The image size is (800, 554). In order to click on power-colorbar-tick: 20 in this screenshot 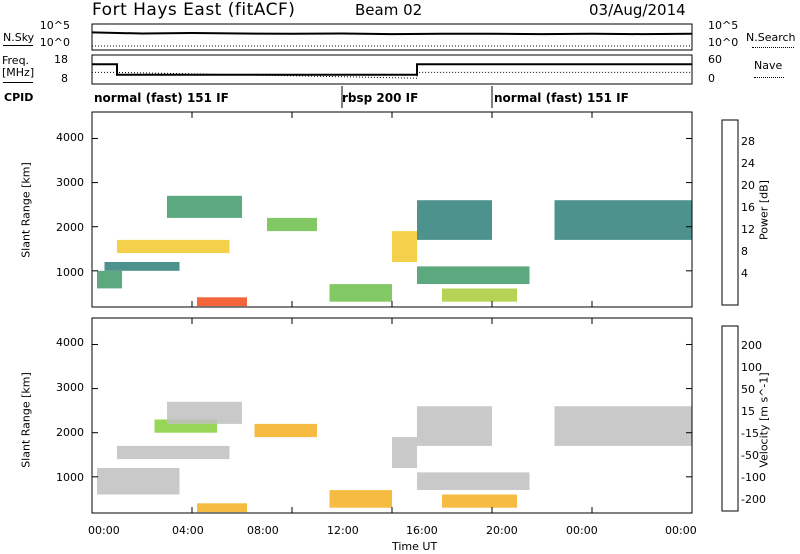, I will do `click(748, 185)`.